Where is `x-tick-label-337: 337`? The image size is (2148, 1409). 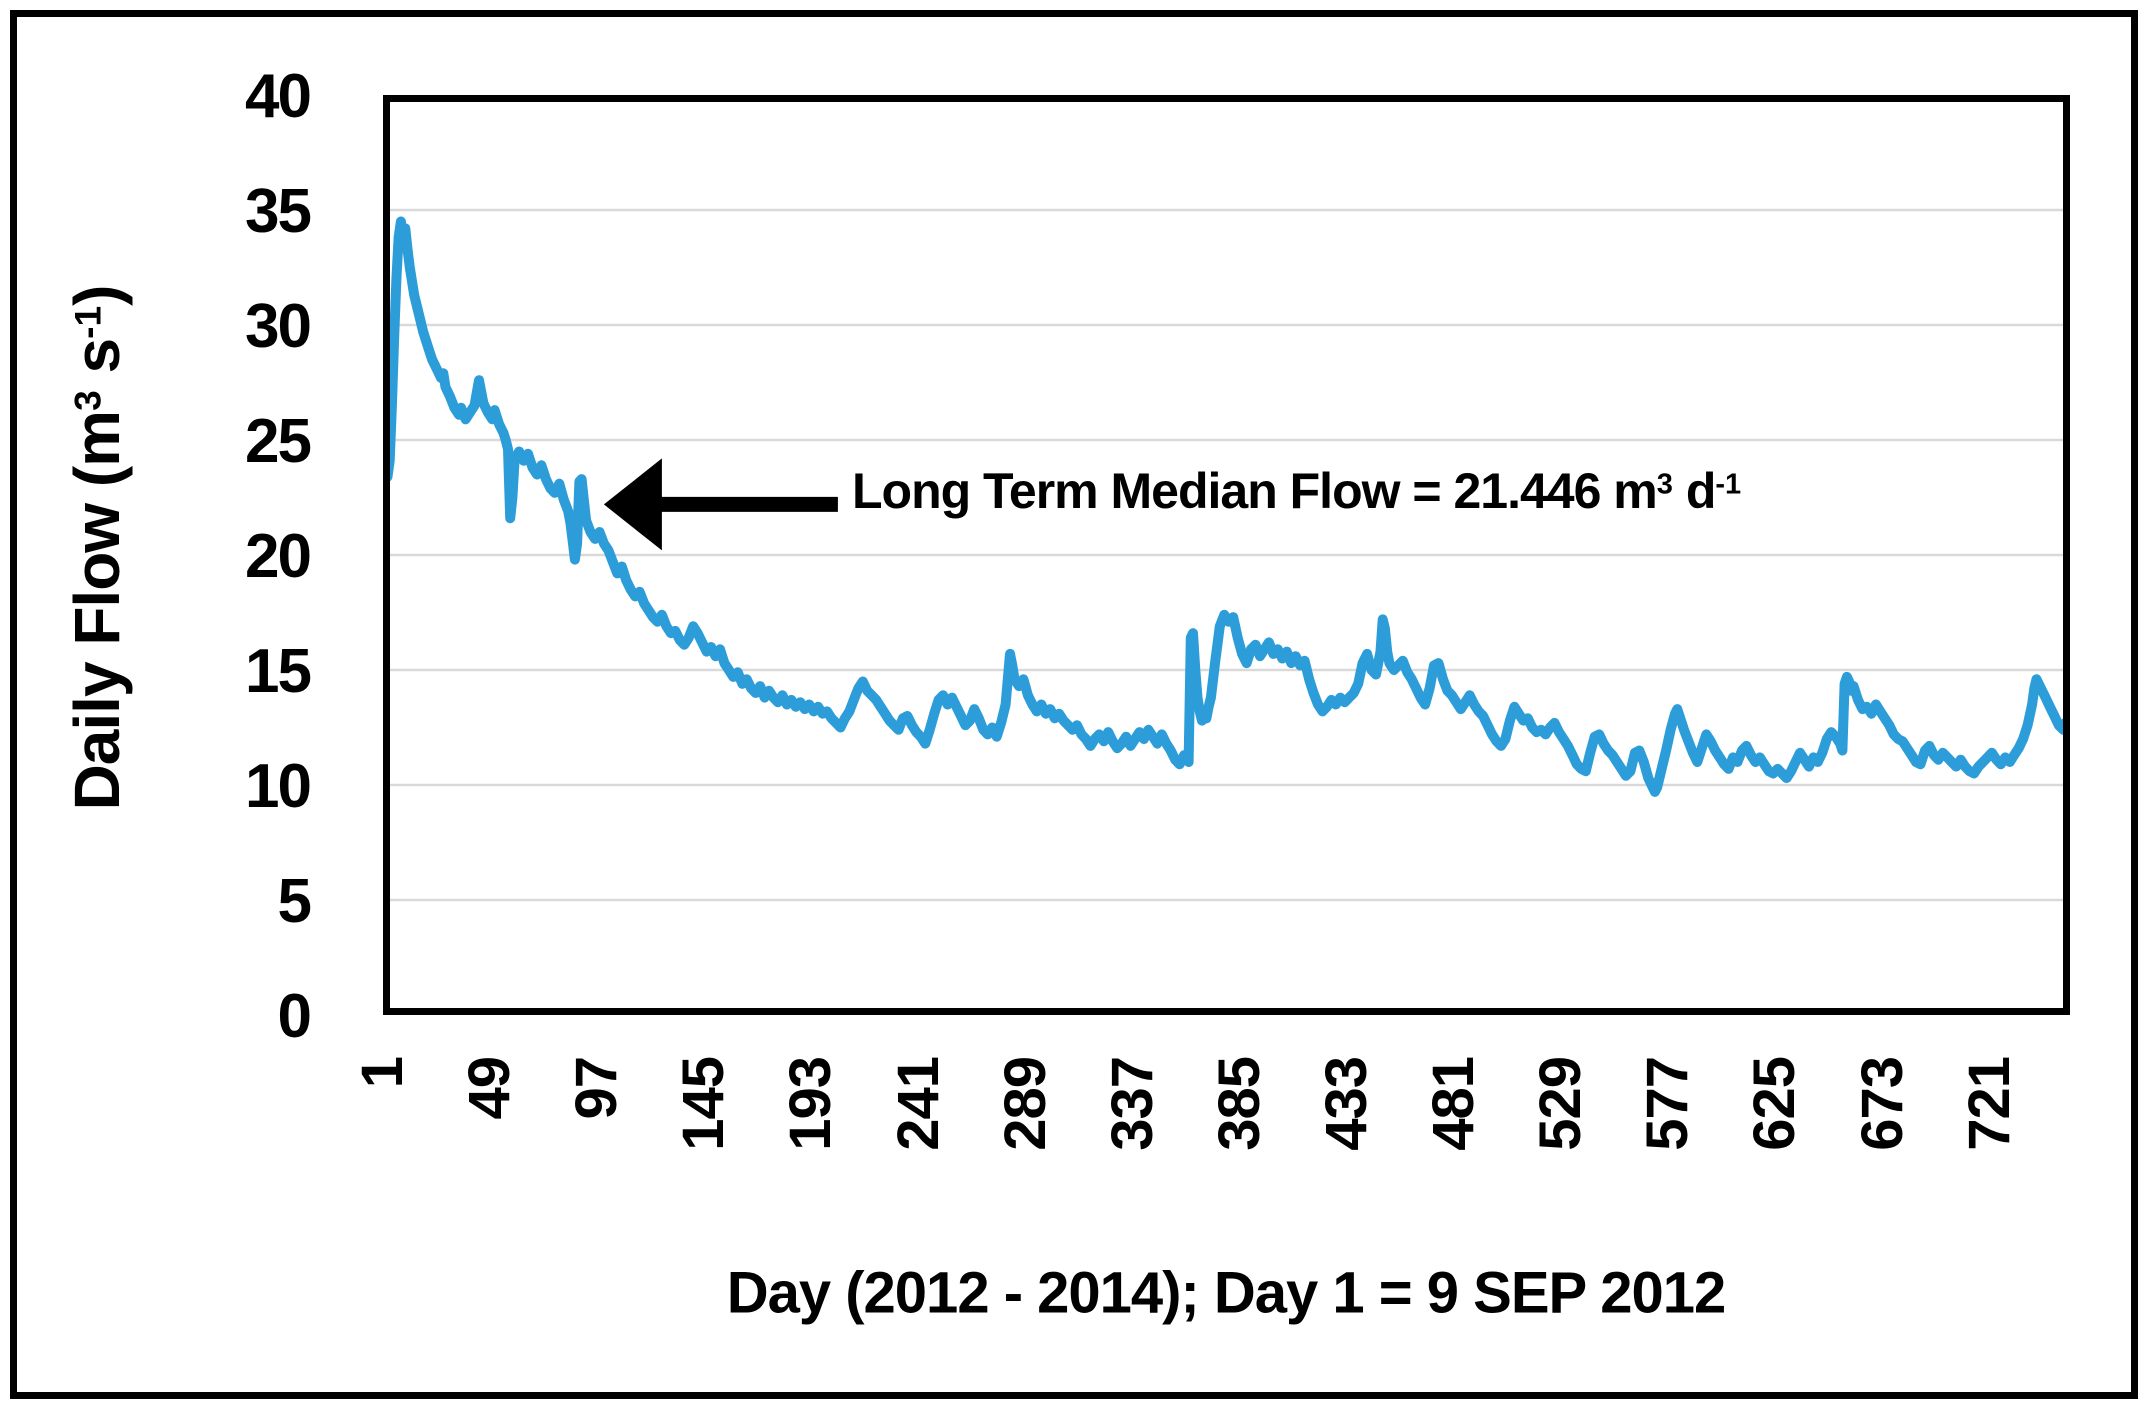
x-tick-label-337: 337 is located at coordinates (1132, 1104).